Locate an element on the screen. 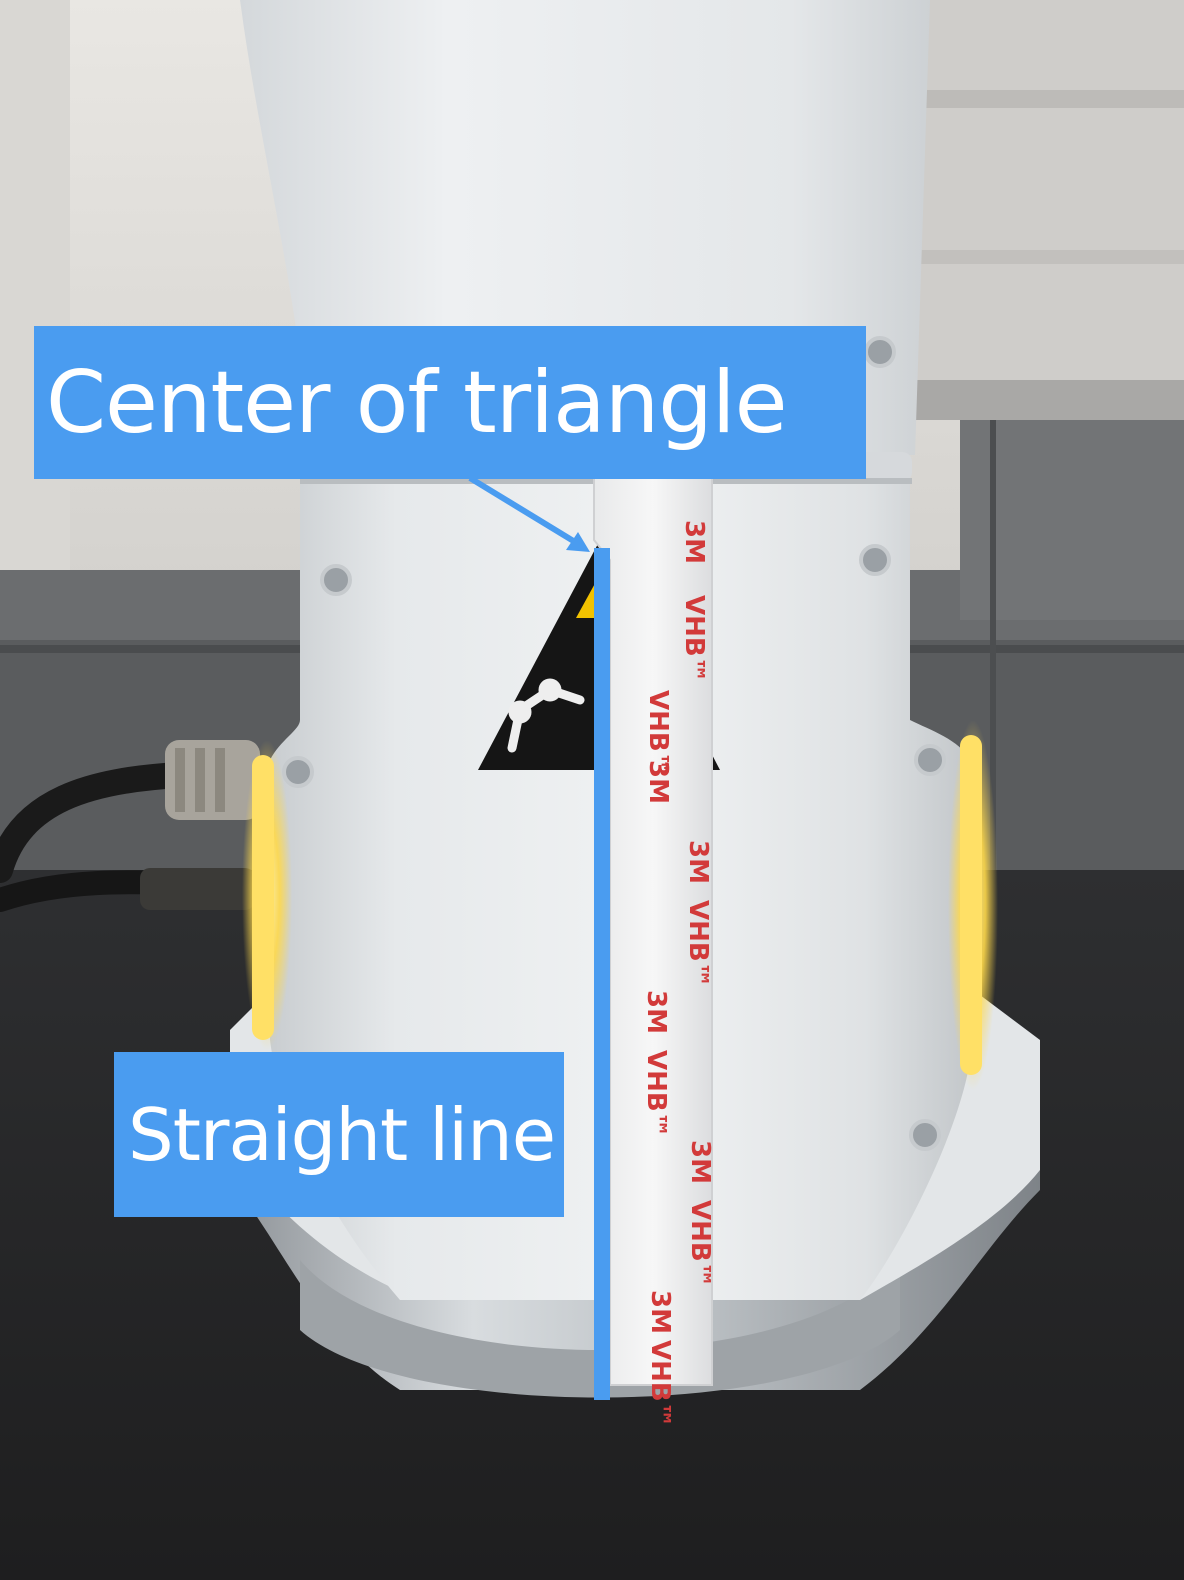 The image size is (1184, 1580). pointer-arrow is located at coordinates (525, 511).